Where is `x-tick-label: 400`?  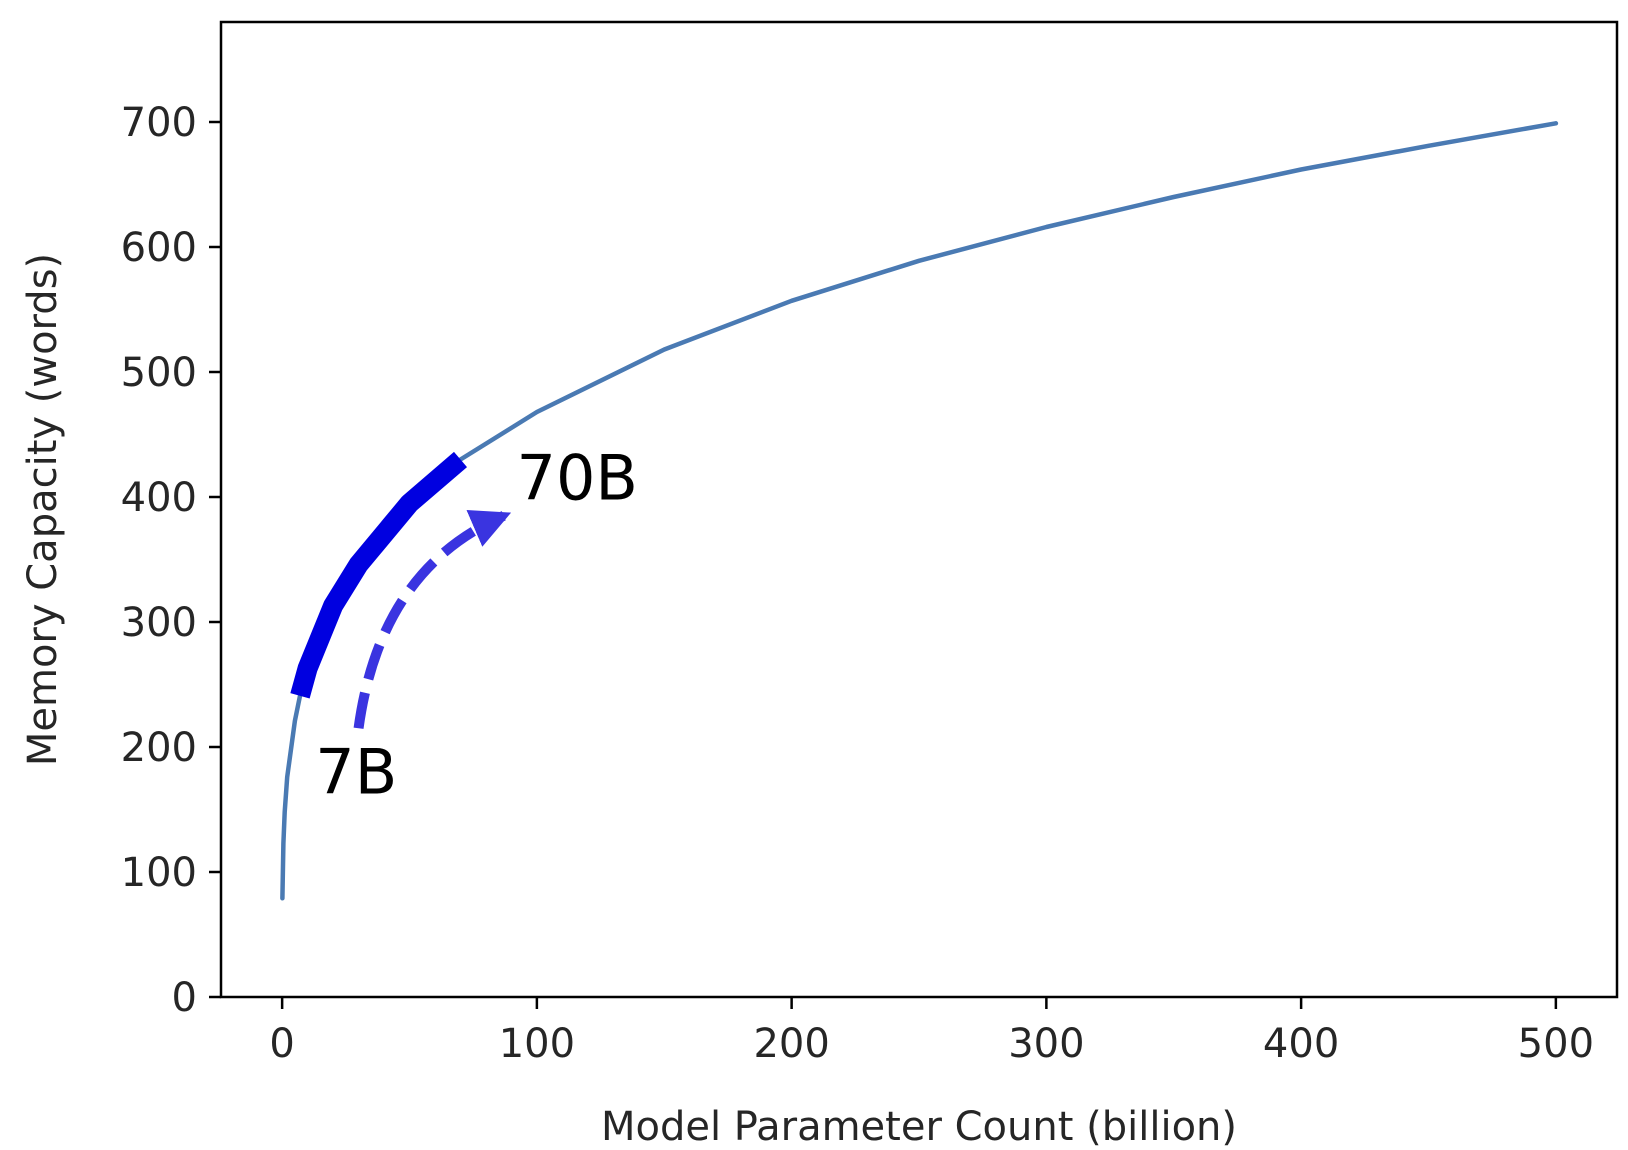
x-tick-label: 400 is located at coordinates (1301, 1044).